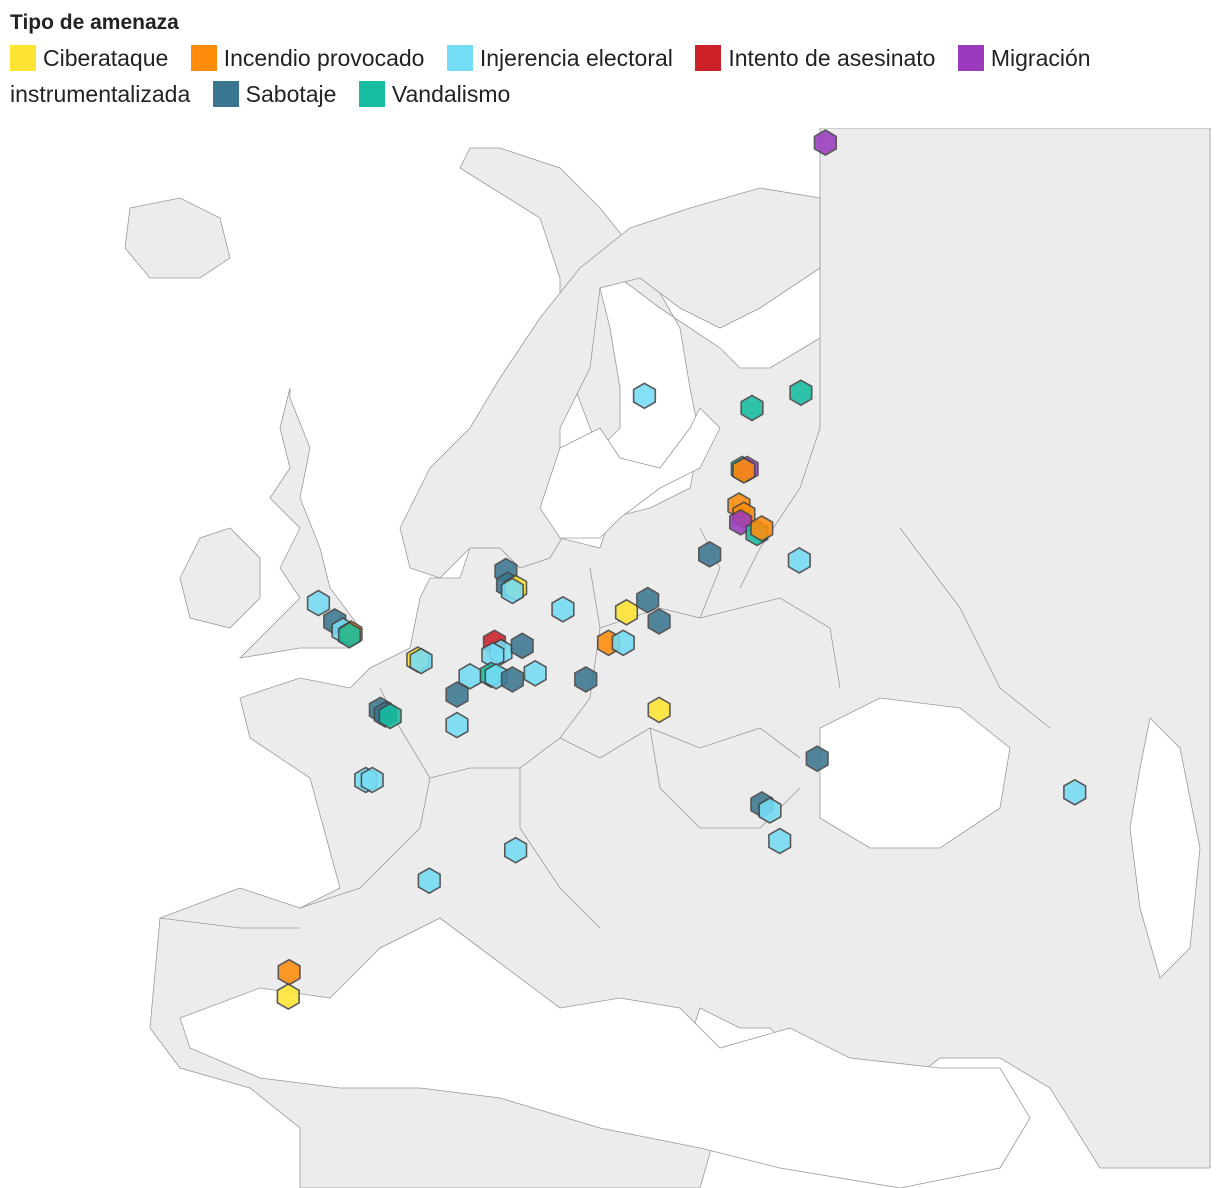  Describe the element at coordinates (630, 473) in the screenshot. I see `baltic-sea` at that location.